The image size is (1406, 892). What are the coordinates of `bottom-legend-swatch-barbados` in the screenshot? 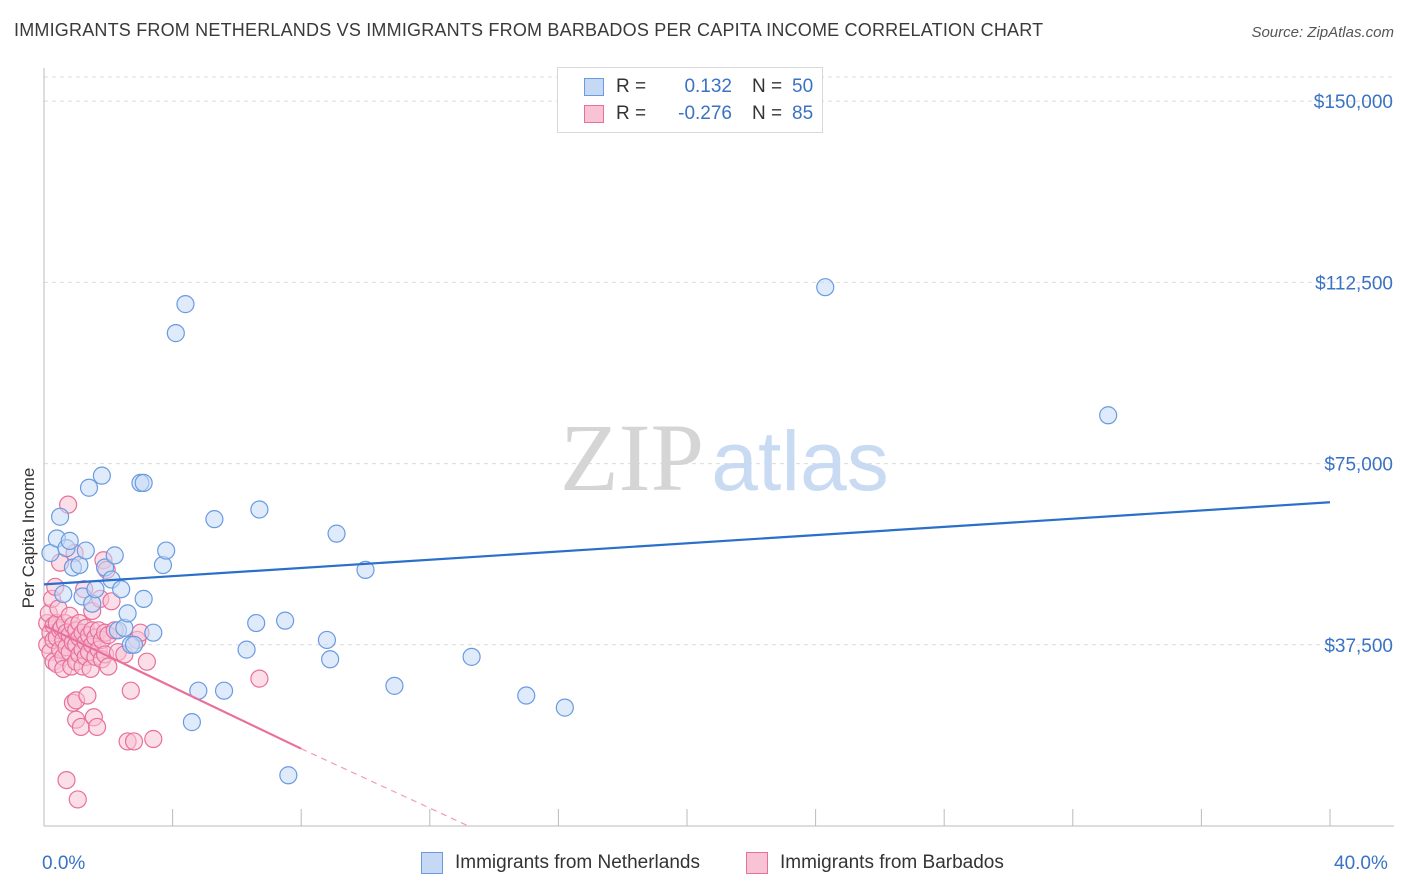 It's located at (757, 863).